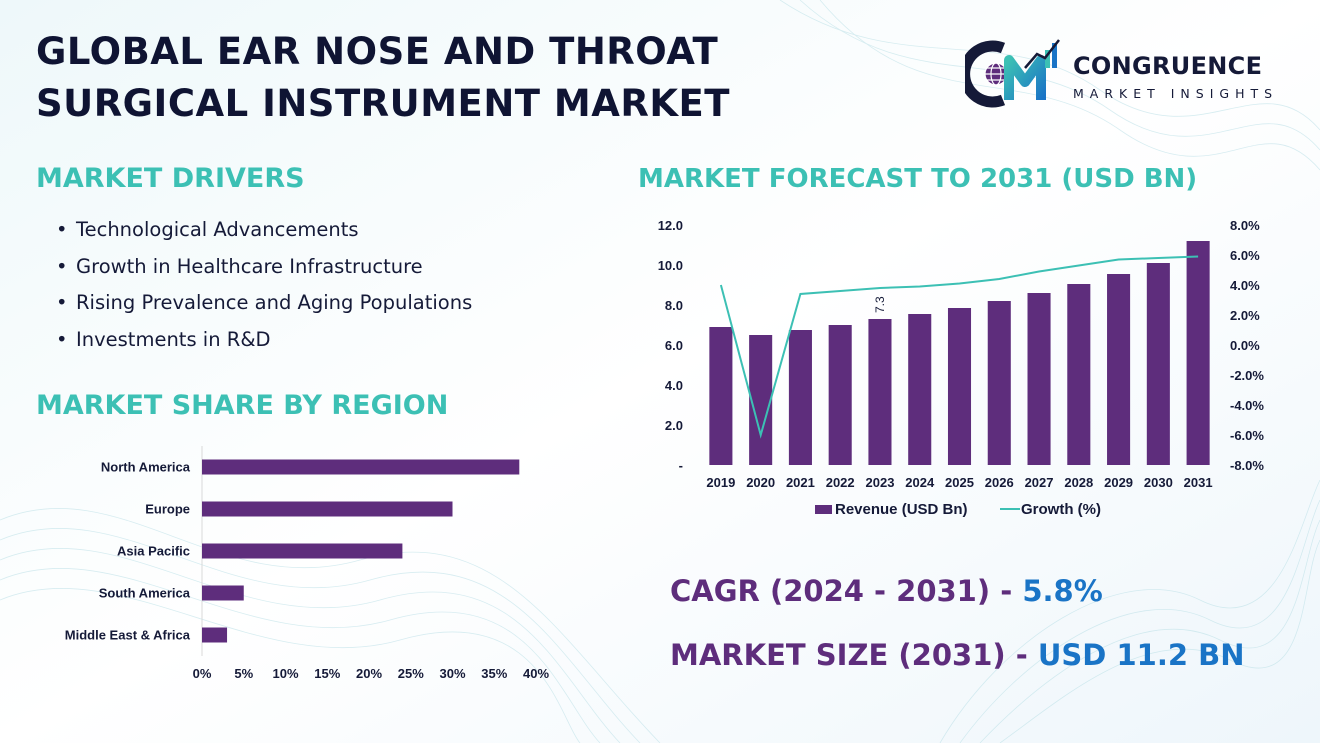  Describe the element at coordinates (959, 482) in the screenshot. I see `forecast-x-tick-label: 2025` at that location.